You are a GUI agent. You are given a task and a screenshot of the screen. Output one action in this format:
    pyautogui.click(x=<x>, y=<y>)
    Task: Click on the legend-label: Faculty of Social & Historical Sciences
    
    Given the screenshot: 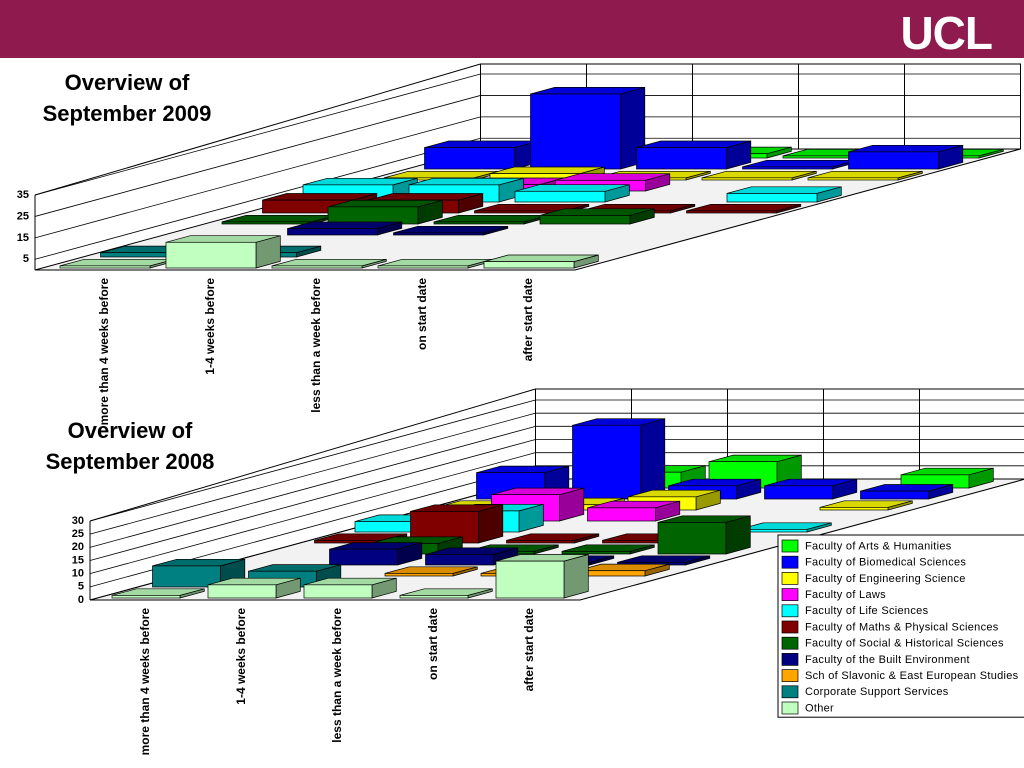 What is the action you would take?
    pyautogui.click(x=904, y=644)
    